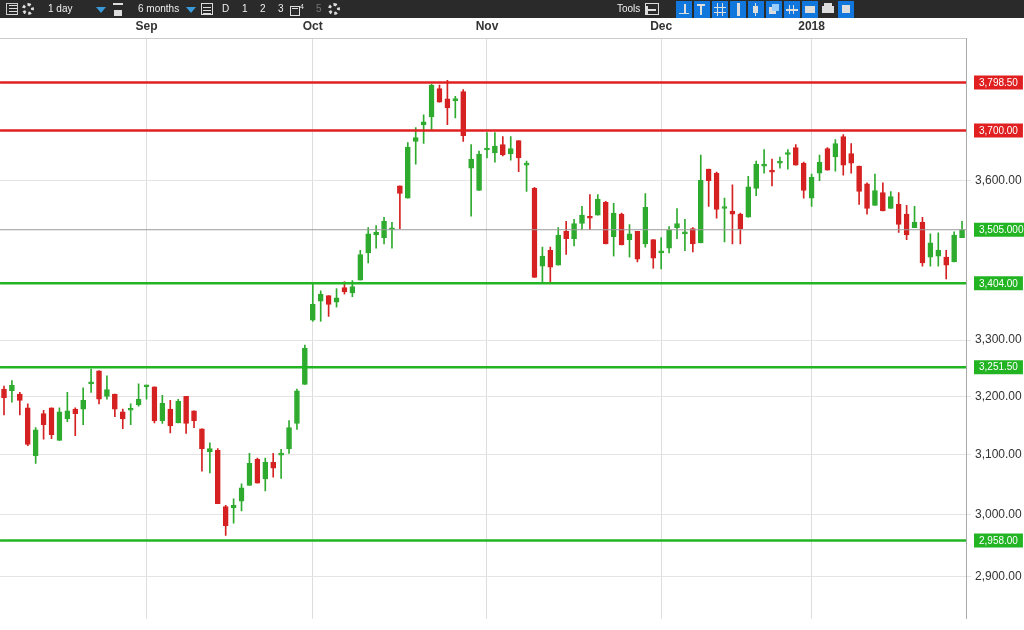  What do you see at coordinates (998, 283) in the screenshot?
I see `ref-line-label: 3,404.00` at bounding box center [998, 283].